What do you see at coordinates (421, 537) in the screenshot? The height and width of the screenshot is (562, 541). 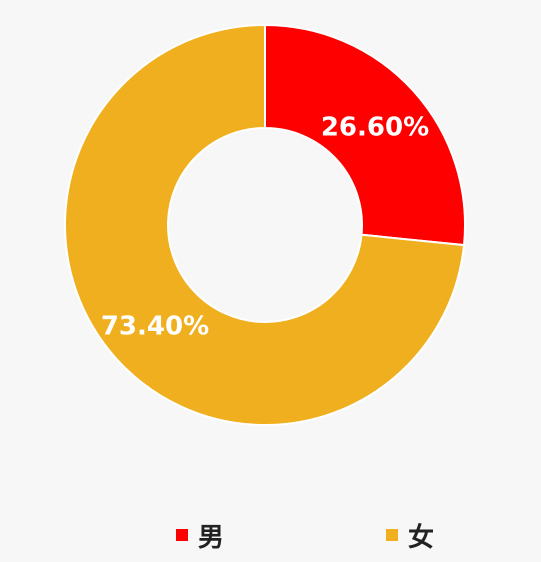 I see `legend-label-female: 女` at bounding box center [421, 537].